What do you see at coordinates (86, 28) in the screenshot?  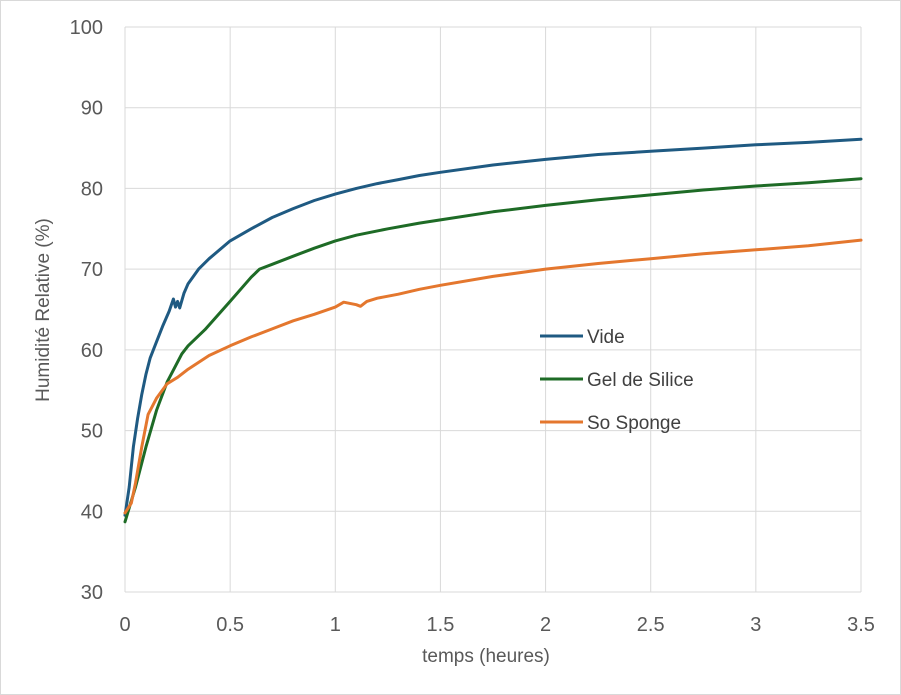 I see `y-tick-label: 100` at bounding box center [86, 28].